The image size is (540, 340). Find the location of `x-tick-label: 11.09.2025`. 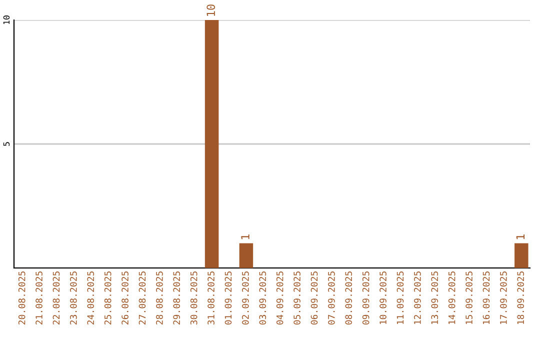

x-tick-label: 11.09.2025 is located at coordinates (400, 298).